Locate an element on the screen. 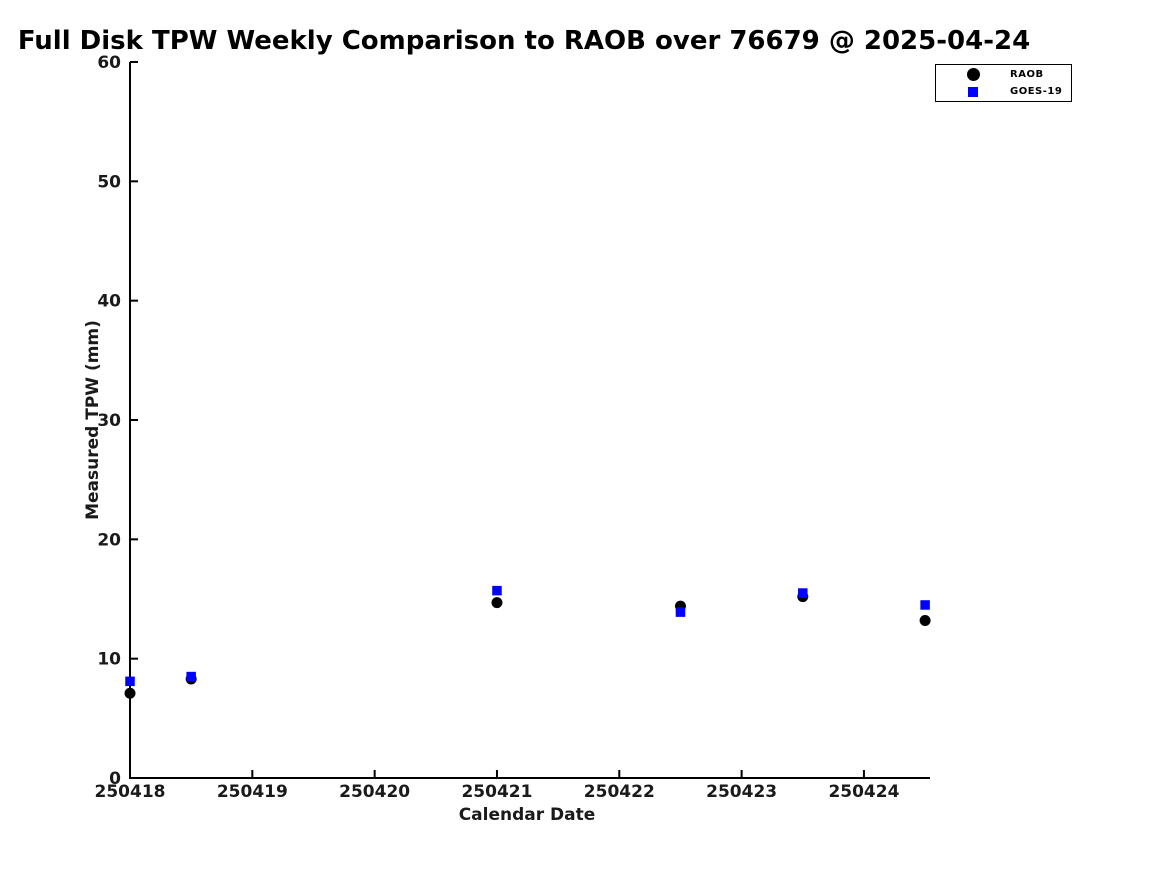  x-tick-label: 250424 is located at coordinates (863, 792).